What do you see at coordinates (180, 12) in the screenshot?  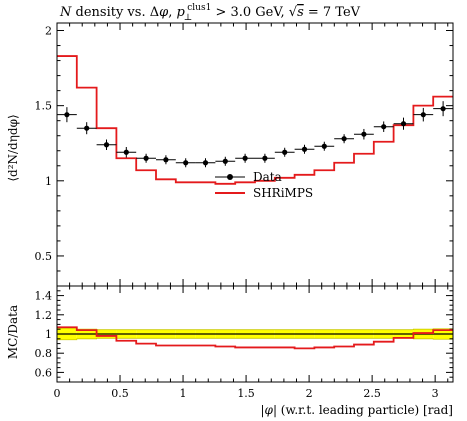 I see `title-p: p` at bounding box center [180, 12].